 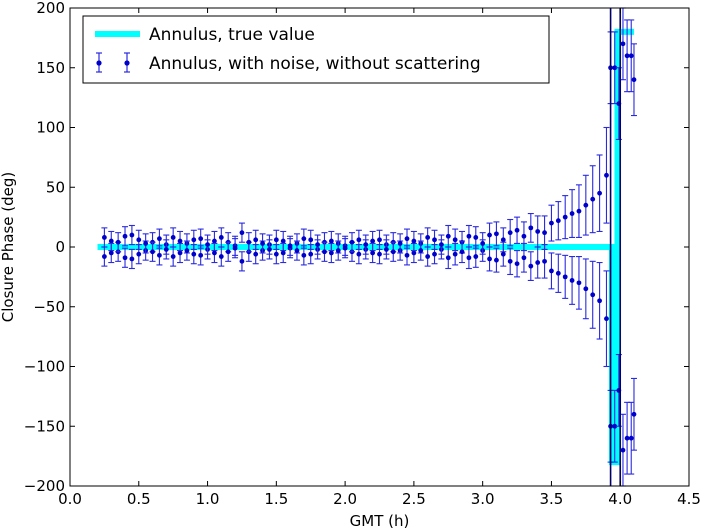 What do you see at coordinates (139, 499) in the screenshot?
I see `x-tick-label: 0.5` at bounding box center [139, 499].